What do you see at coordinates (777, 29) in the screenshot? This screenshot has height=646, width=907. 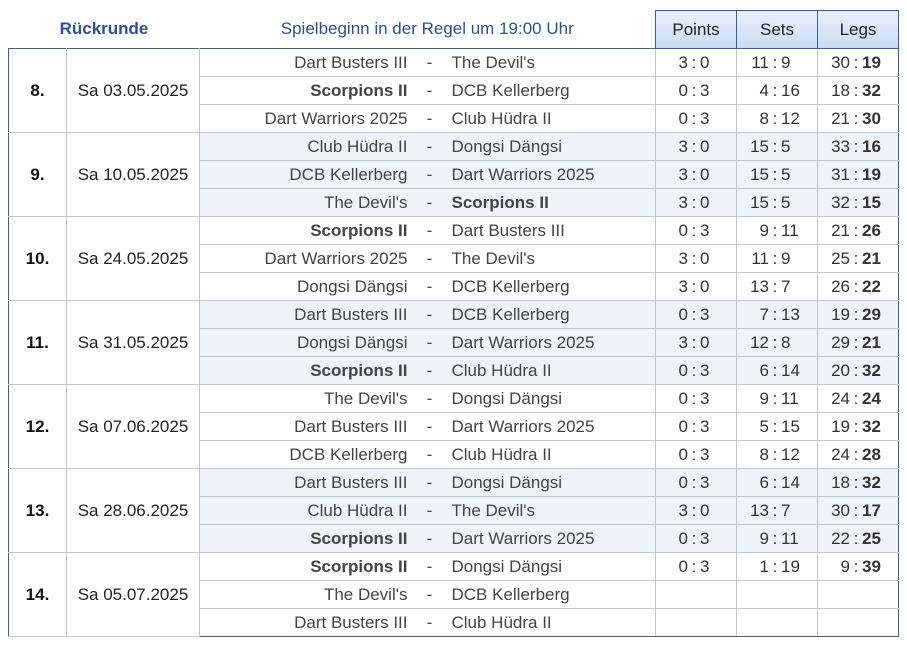 I see `column-header-sets: Sets` at bounding box center [777, 29].